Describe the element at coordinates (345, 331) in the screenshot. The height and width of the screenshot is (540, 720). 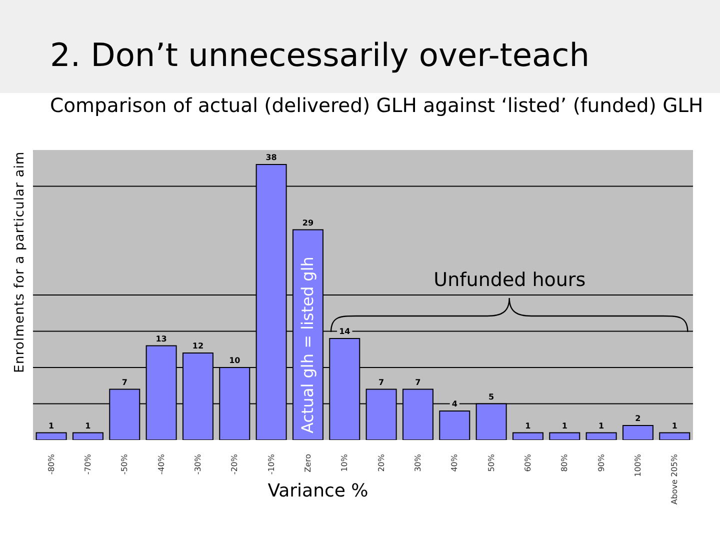
I see `data-label: 14` at that location.